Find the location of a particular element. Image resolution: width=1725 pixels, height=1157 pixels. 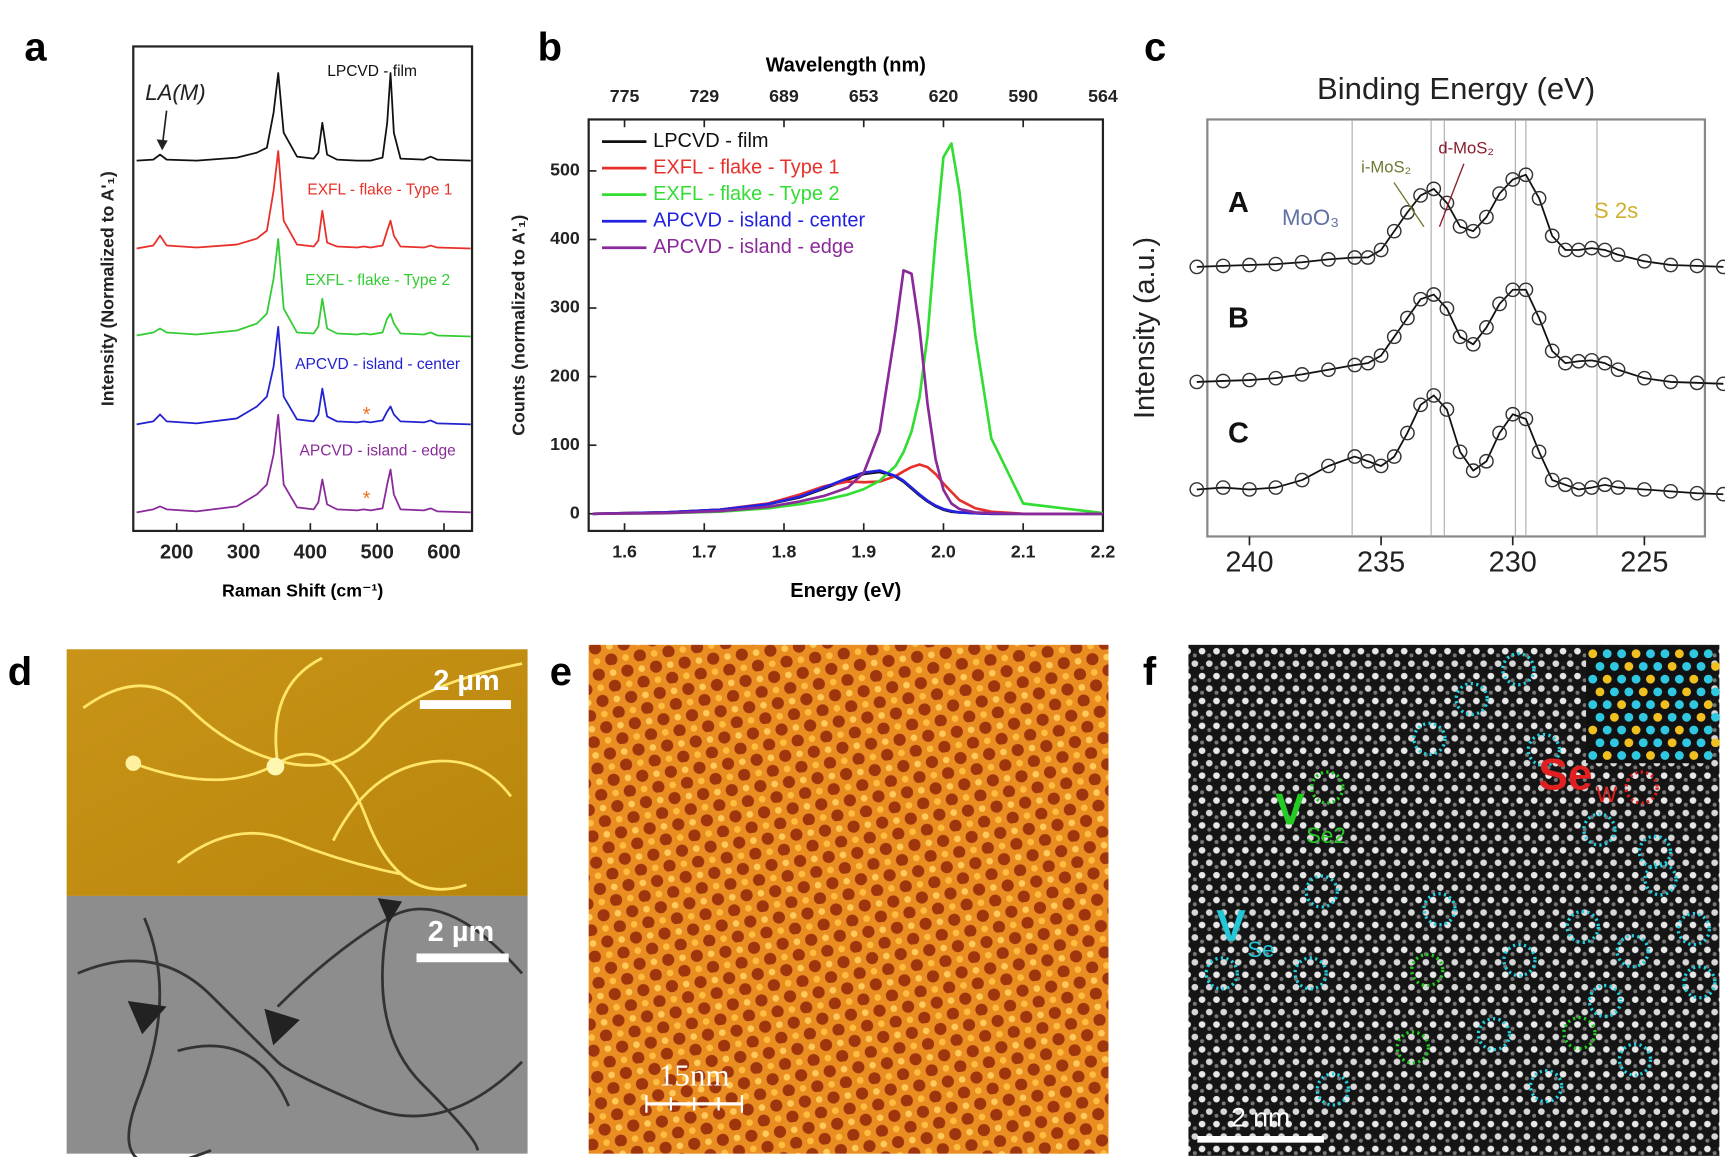

x-tick-label: 235 is located at coordinates (1381, 563).